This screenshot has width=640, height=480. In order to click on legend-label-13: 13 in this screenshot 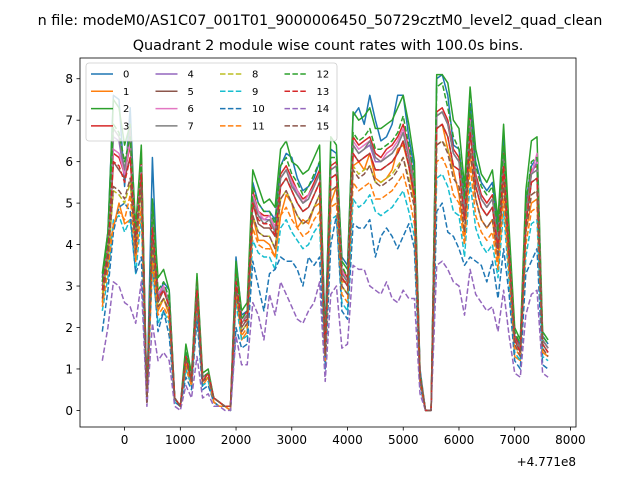, I will do `click(323, 92)`.